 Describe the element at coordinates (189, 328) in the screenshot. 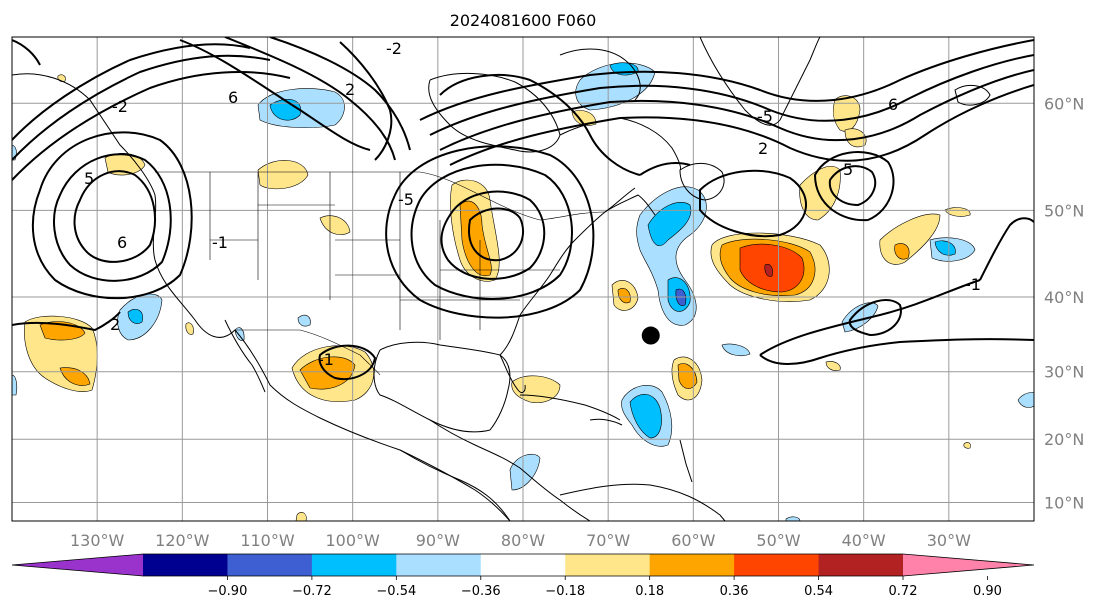

I see `fill-pos-small-pac` at that location.